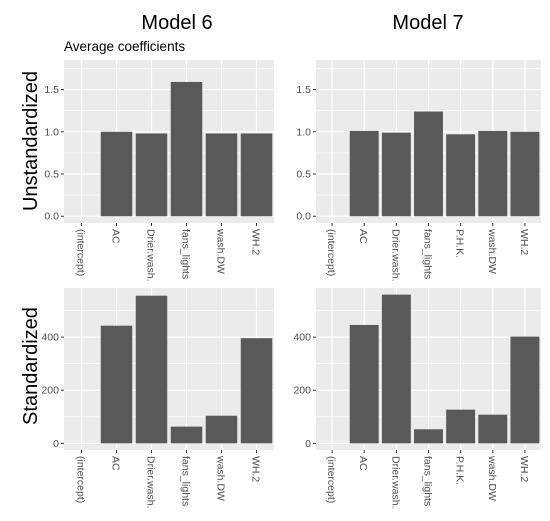 The image size is (550, 521). What do you see at coordinates (176, 23) in the screenshot?
I see `column-title-model-6: Model 6` at bounding box center [176, 23].